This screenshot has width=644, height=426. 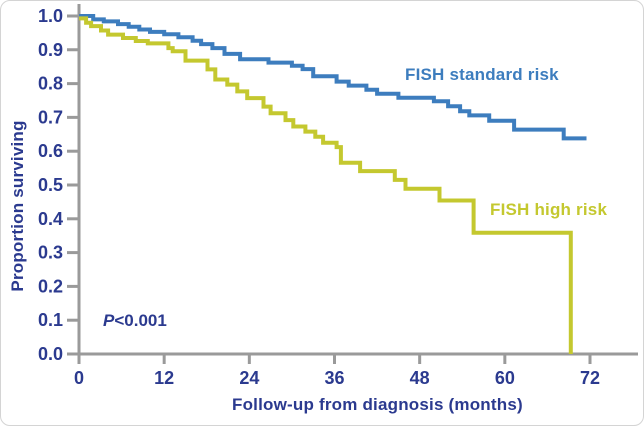 What do you see at coordinates (50, 117) in the screenshot?
I see `y-tick-label-0.7: 0.7` at bounding box center [50, 117].